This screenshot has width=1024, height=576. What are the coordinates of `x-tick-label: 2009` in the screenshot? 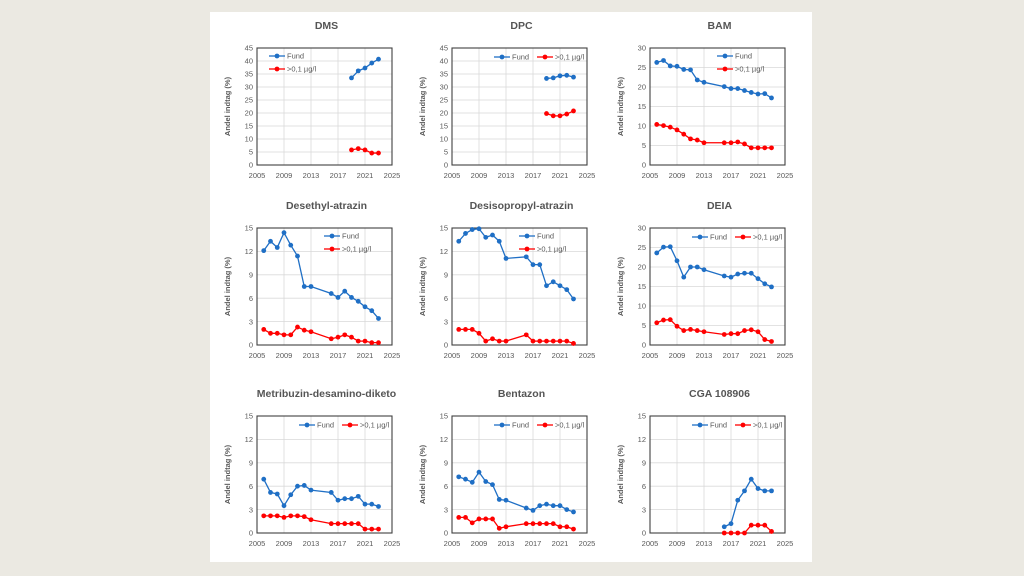 It's located at (677, 543).